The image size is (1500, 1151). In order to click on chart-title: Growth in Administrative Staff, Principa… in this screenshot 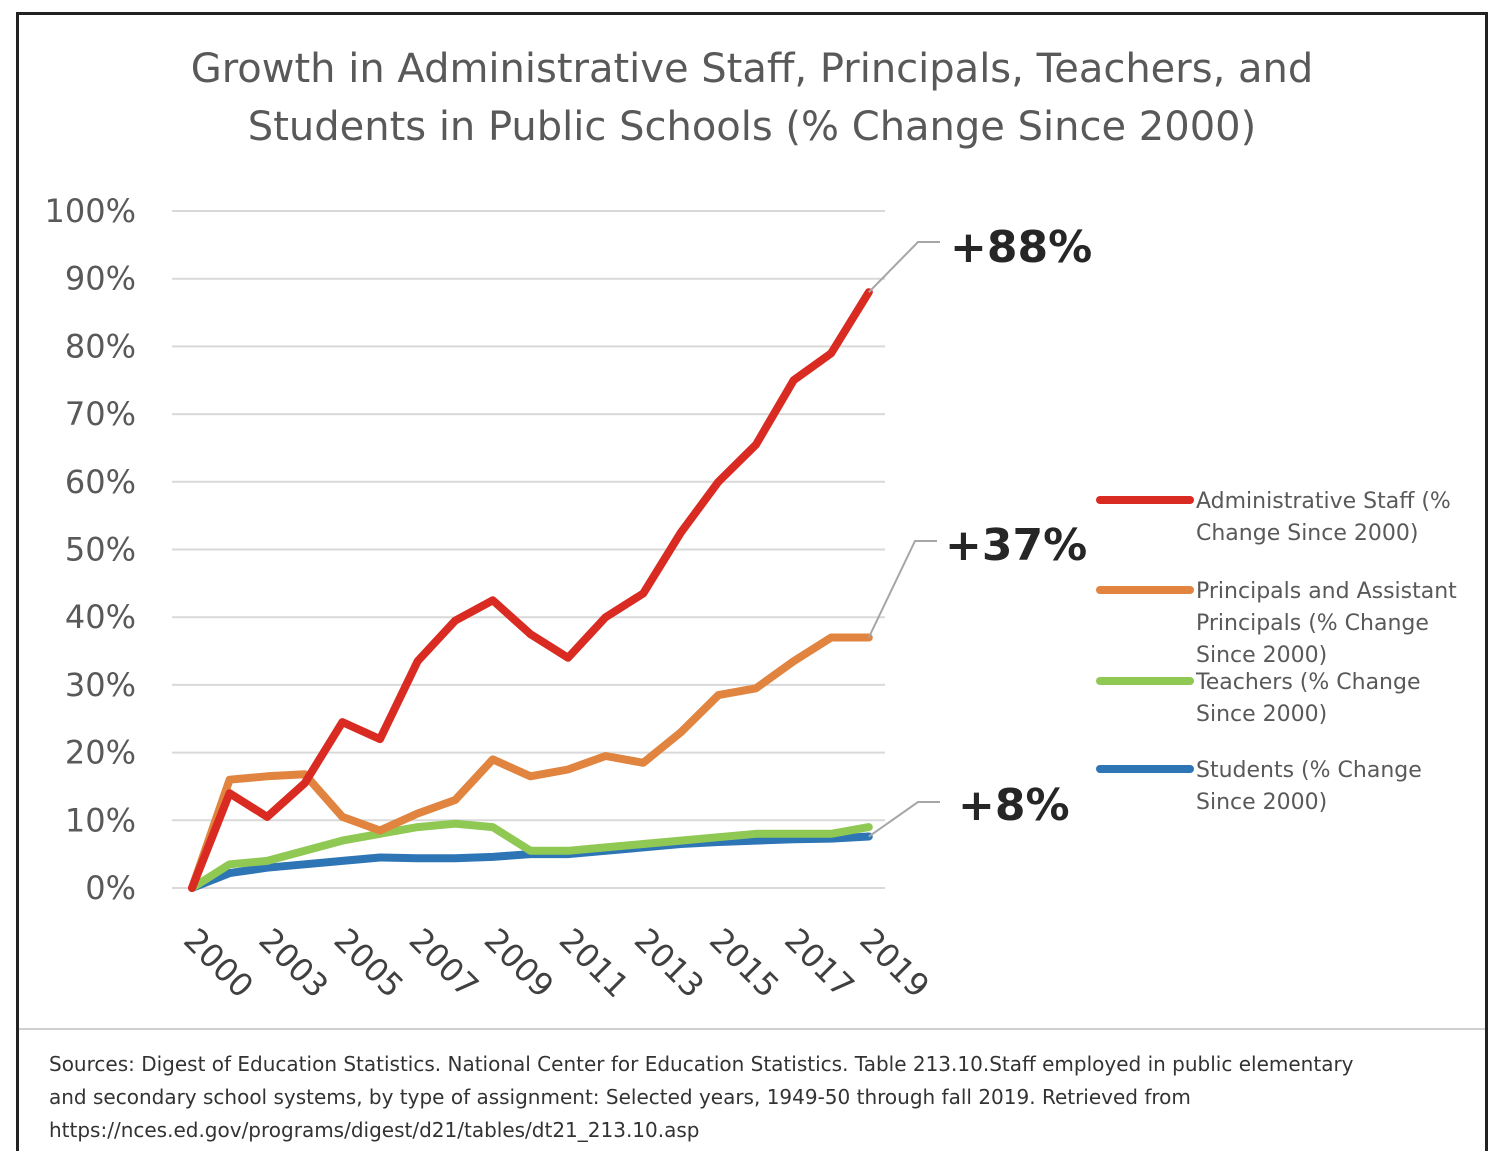, I will do `click(752, 98)`.